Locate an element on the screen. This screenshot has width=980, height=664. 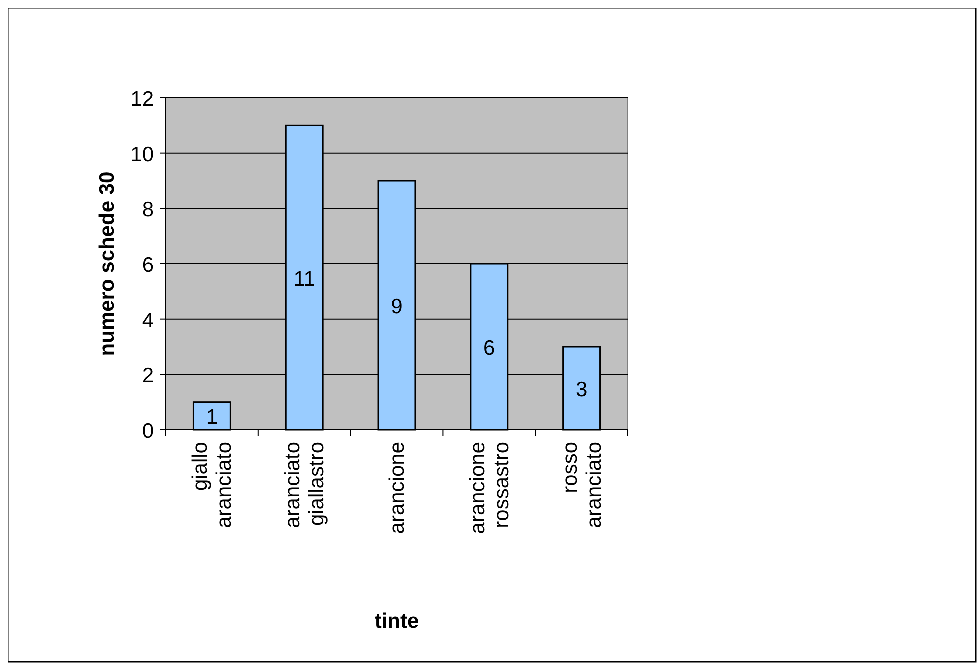
x-tick-label: giallo aranciato is located at coordinates (212, 485).